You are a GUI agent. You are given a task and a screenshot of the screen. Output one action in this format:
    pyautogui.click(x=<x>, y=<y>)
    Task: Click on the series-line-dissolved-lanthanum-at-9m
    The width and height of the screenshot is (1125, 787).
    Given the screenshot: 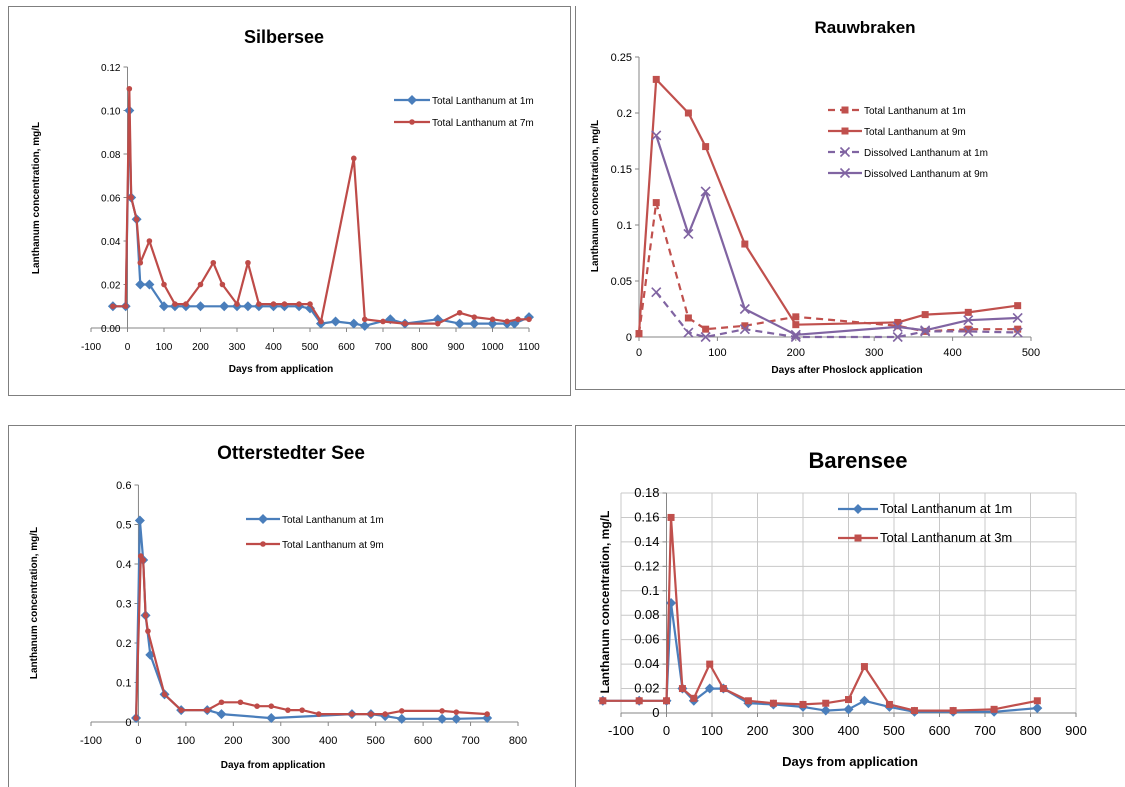 What is the action you would take?
    pyautogui.click(x=836, y=235)
    